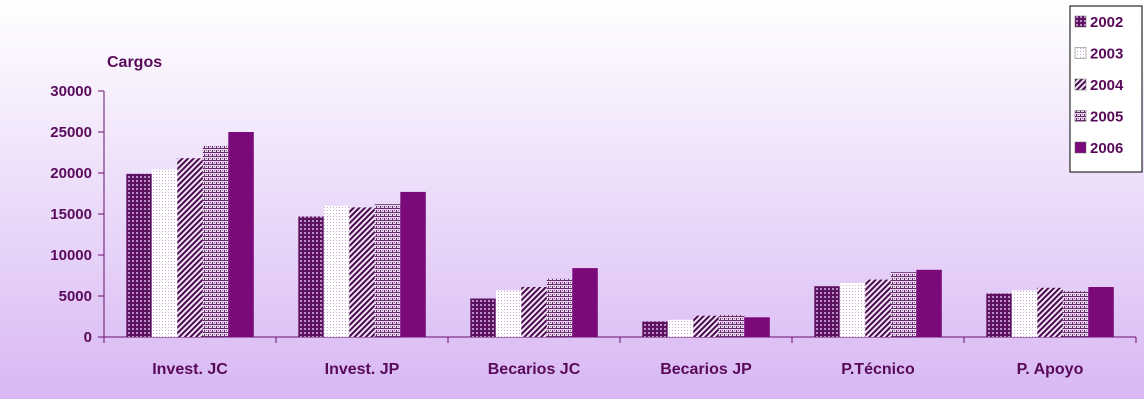 The image size is (1144, 404). Describe the element at coordinates (88, 337) in the screenshot. I see `y-tick-label: 0` at that location.